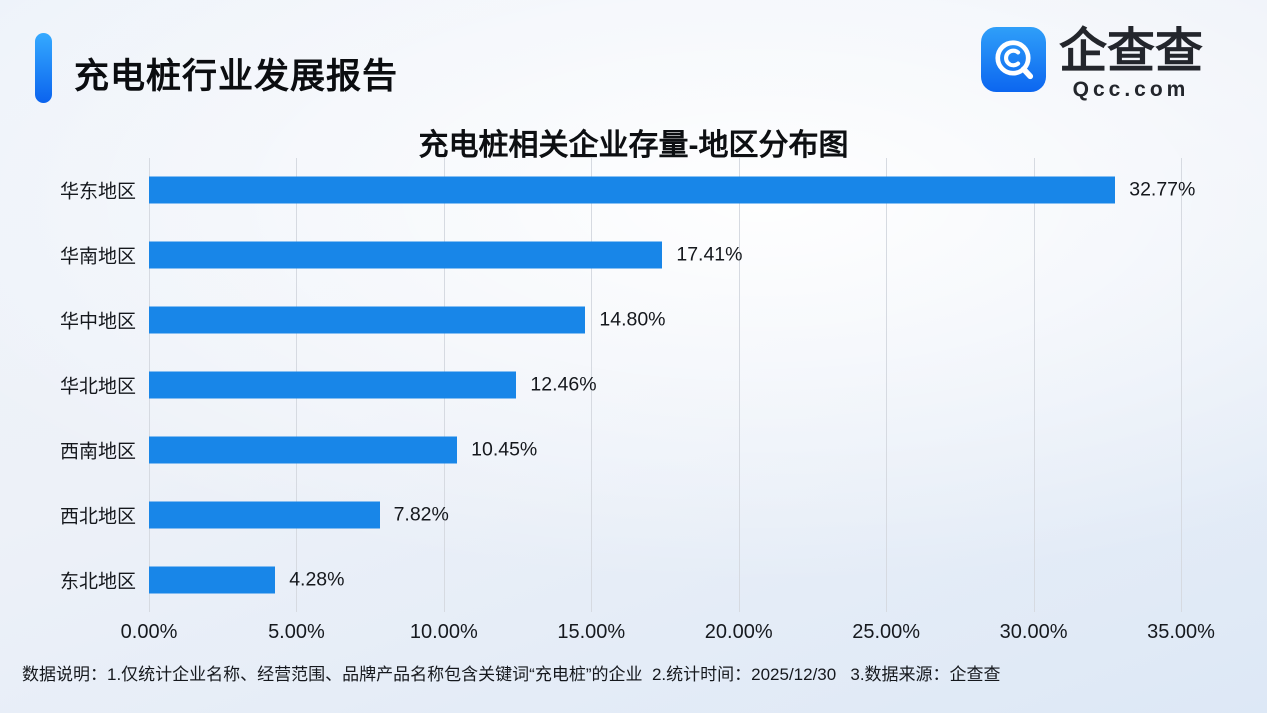 The width and height of the screenshot is (1267, 713). I want to click on x-tick-label: 5.00%, so click(296, 632).